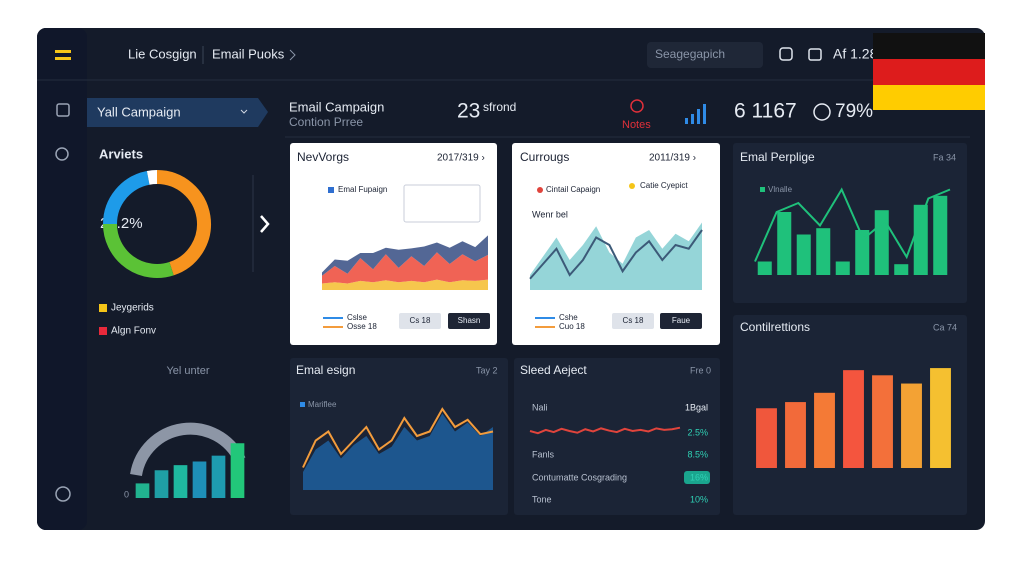 The height and width of the screenshot is (575, 1022). Describe the element at coordinates (540, 407) in the screenshot. I see `row-label: Nali` at that location.